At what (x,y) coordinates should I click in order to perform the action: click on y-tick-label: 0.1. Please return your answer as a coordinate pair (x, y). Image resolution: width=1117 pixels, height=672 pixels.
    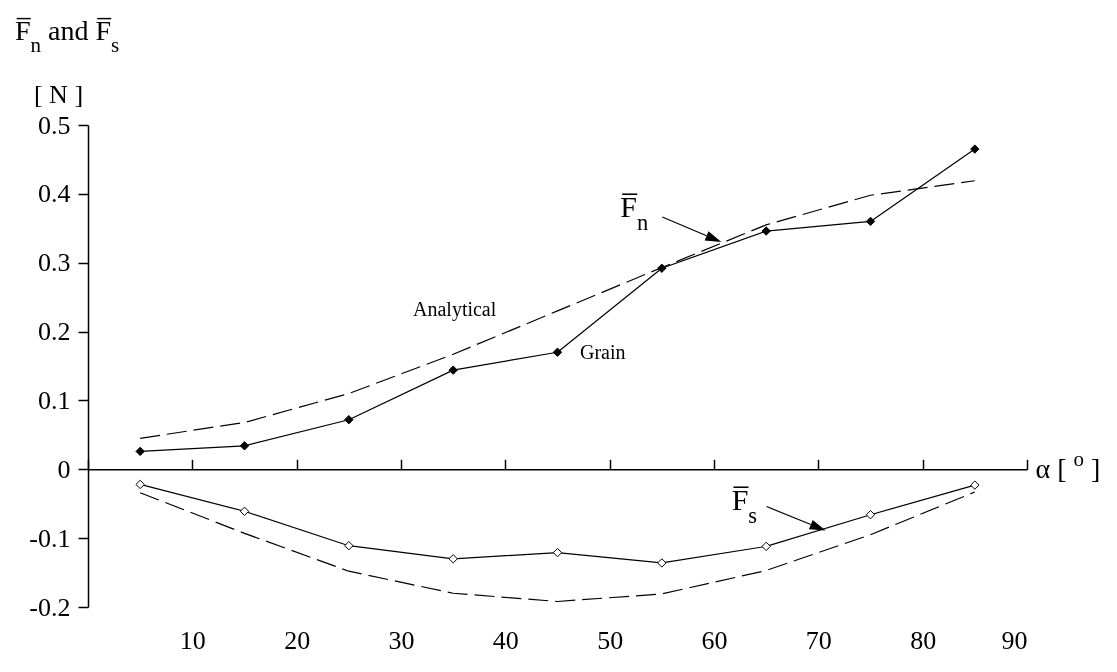
    Looking at the image, I should click on (54, 400).